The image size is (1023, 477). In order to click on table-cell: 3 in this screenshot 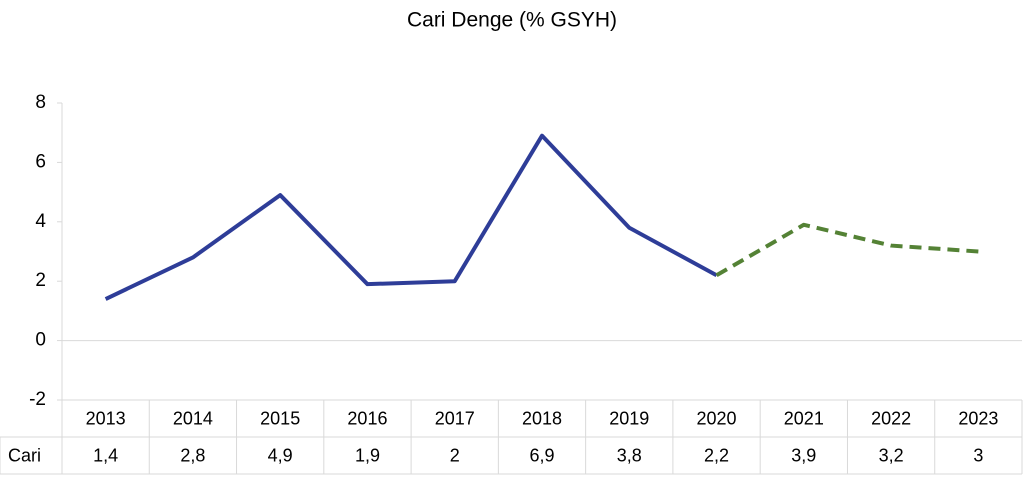, I will do `click(978, 455)`.